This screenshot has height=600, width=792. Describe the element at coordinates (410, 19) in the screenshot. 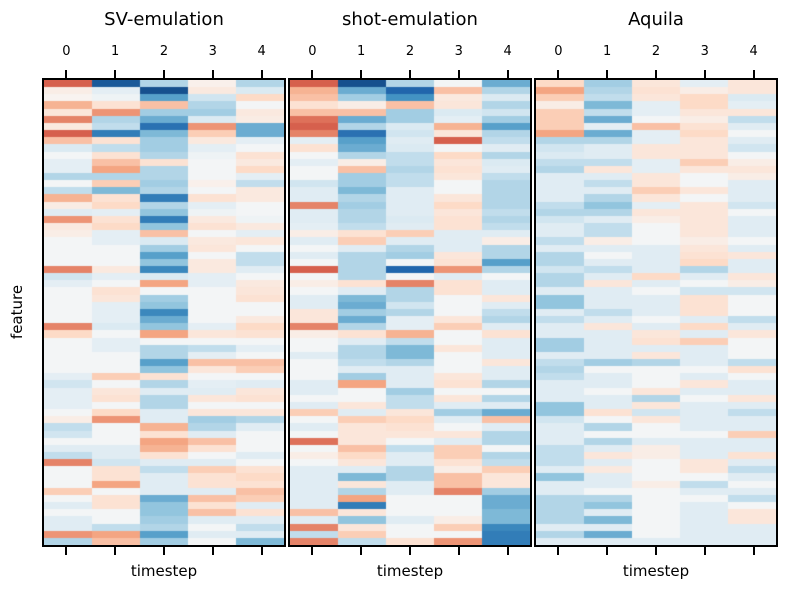

I see `panel-title: shot-emulation` at that location.